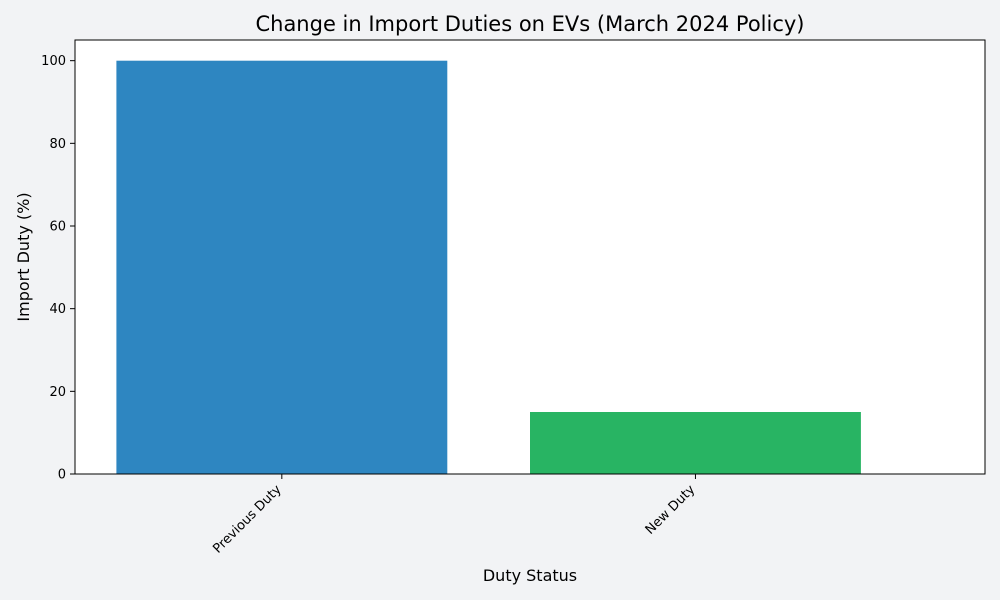 This screenshot has width=1000, height=600. Describe the element at coordinates (454, 515) in the screenshot. I see `x-axis: Previous Duty New Duty` at that location.